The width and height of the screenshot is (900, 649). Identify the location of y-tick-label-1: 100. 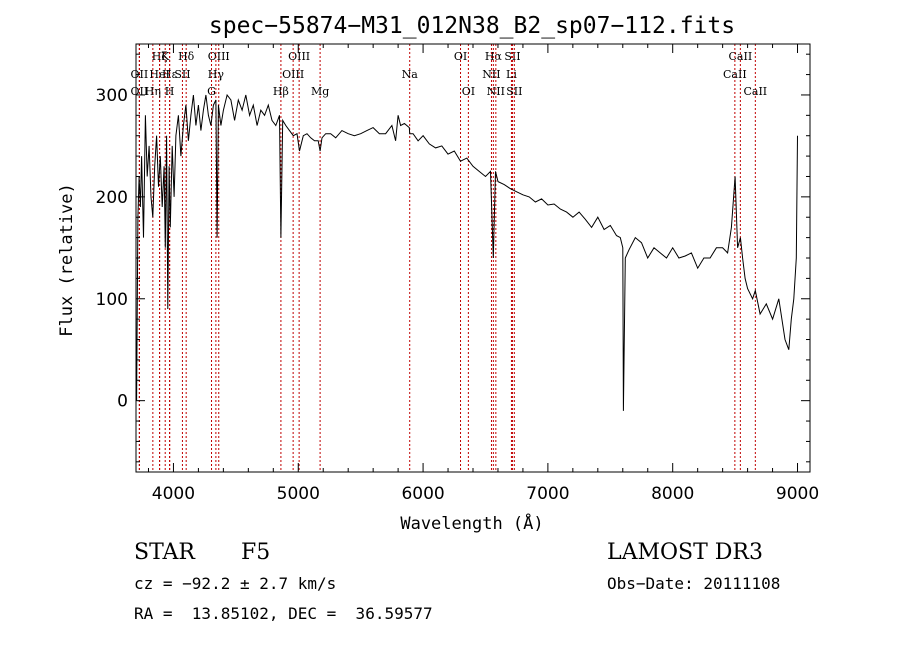
(112, 300).